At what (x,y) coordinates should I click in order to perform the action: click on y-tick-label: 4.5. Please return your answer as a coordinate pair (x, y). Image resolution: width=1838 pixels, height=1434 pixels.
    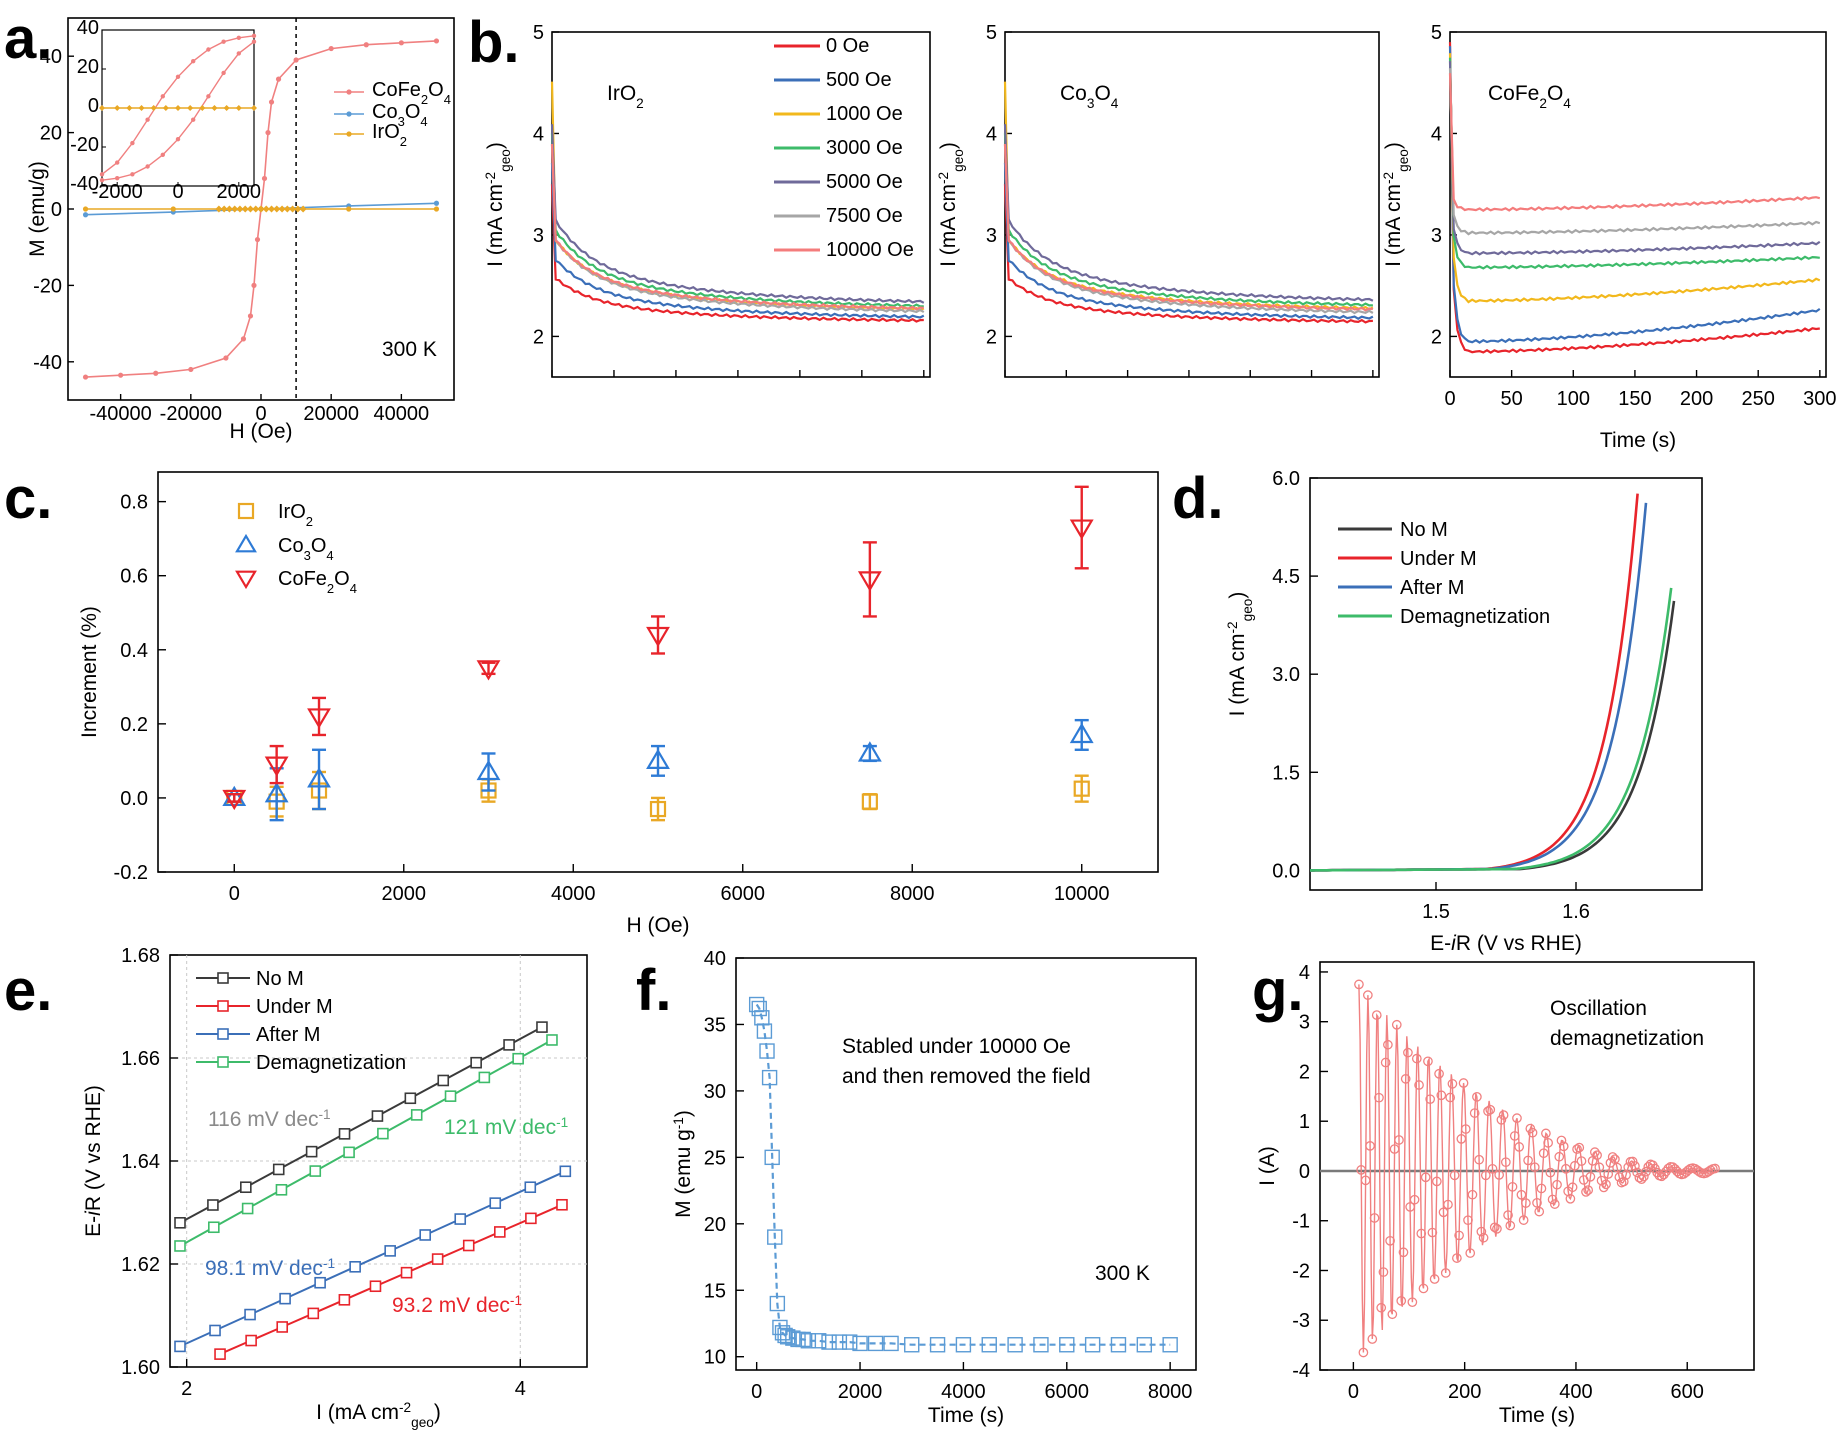
    Looking at the image, I should click on (1286, 577).